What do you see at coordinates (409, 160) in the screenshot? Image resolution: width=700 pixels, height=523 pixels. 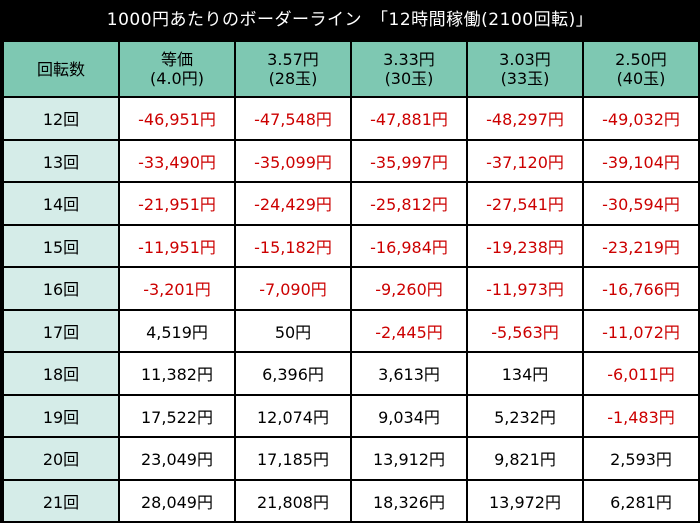 I see `table-cell: -35,997円` at bounding box center [409, 160].